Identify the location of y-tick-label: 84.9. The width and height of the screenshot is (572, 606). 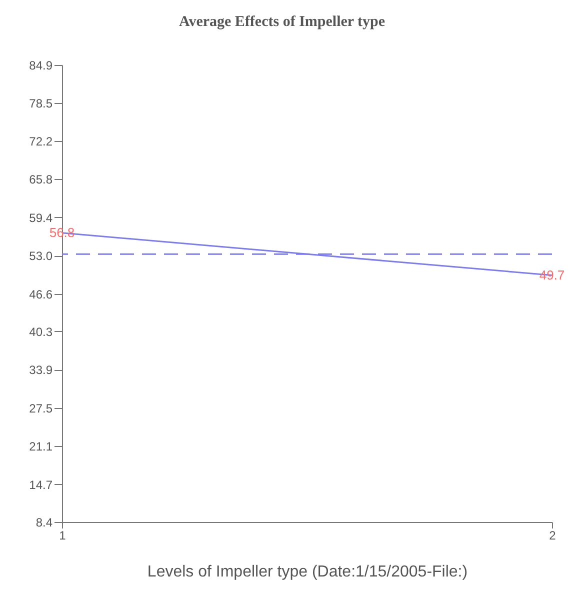
(41, 65).